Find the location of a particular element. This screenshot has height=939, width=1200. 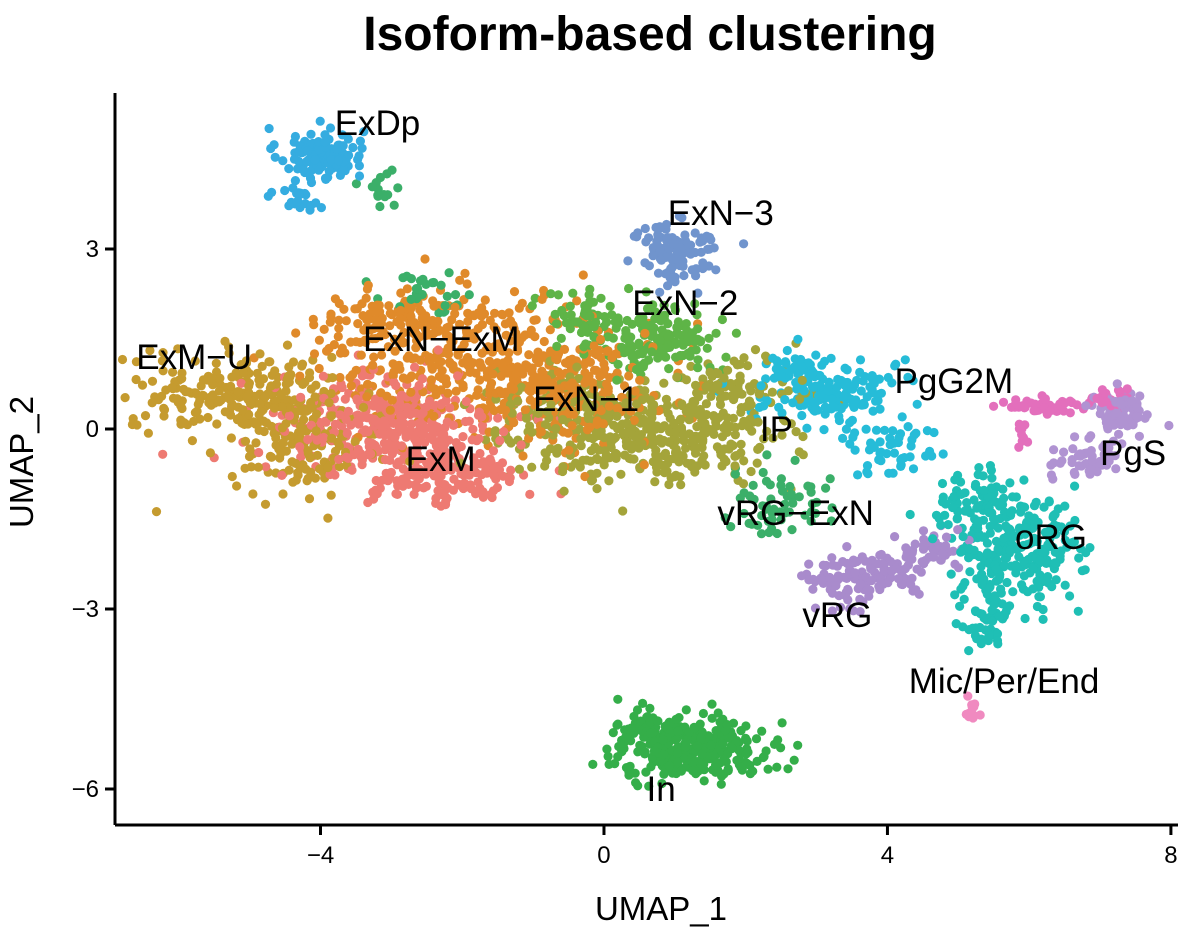

cluster-label: Mic/Per/End is located at coordinates (1004, 681).